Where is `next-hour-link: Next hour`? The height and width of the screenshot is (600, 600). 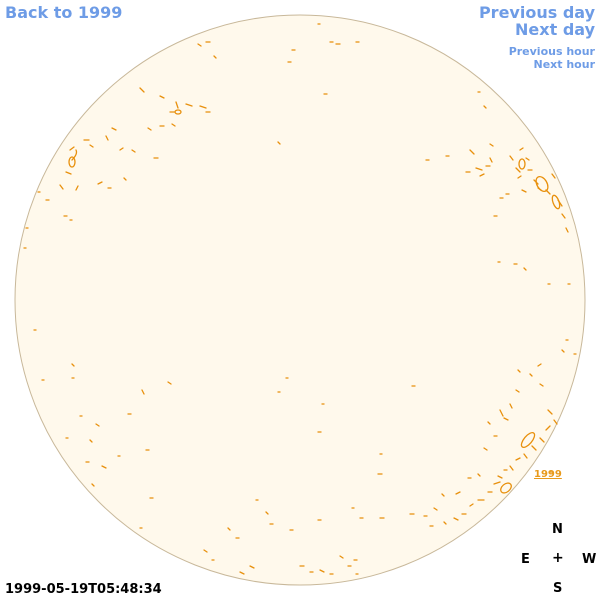
next-hour-link: Next hour is located at coordinates (564, 64).